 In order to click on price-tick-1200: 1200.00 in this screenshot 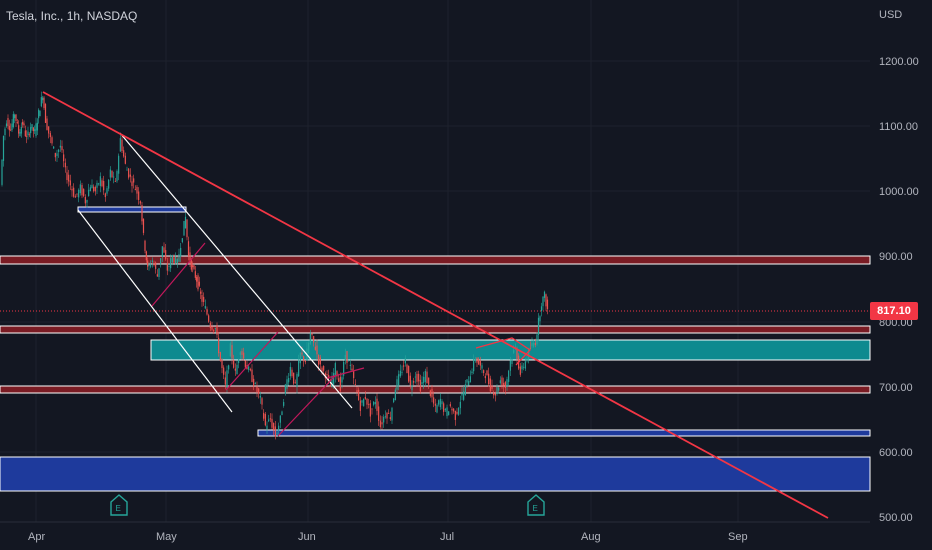, I will do `click(899, 62)`.